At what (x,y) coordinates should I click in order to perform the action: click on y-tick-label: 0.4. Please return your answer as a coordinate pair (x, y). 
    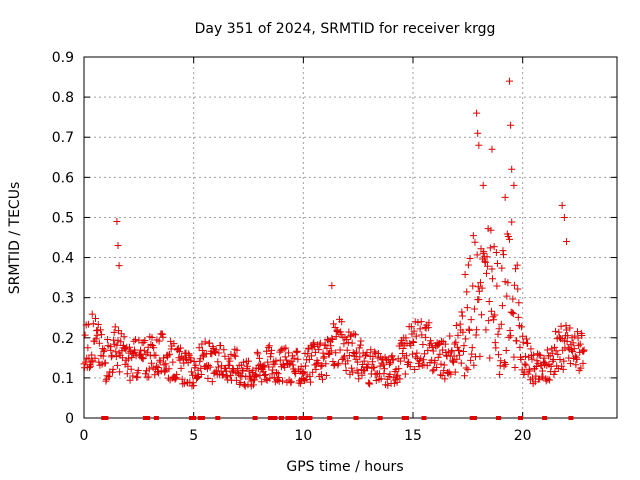
    Looking at the image, I should click on (63, 259).